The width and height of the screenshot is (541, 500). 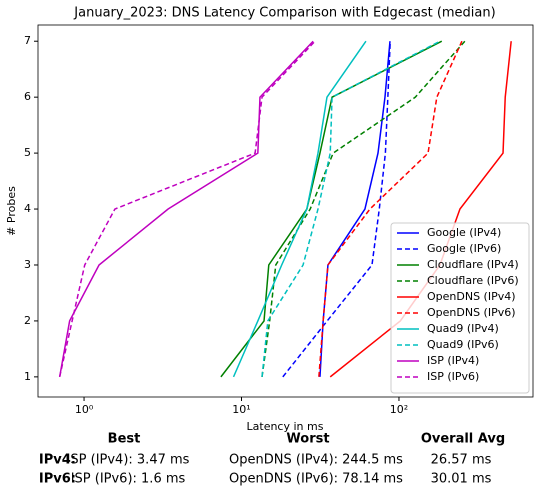 I want to click on summary-row-label: IPv4:, so click(x=57, y=460).